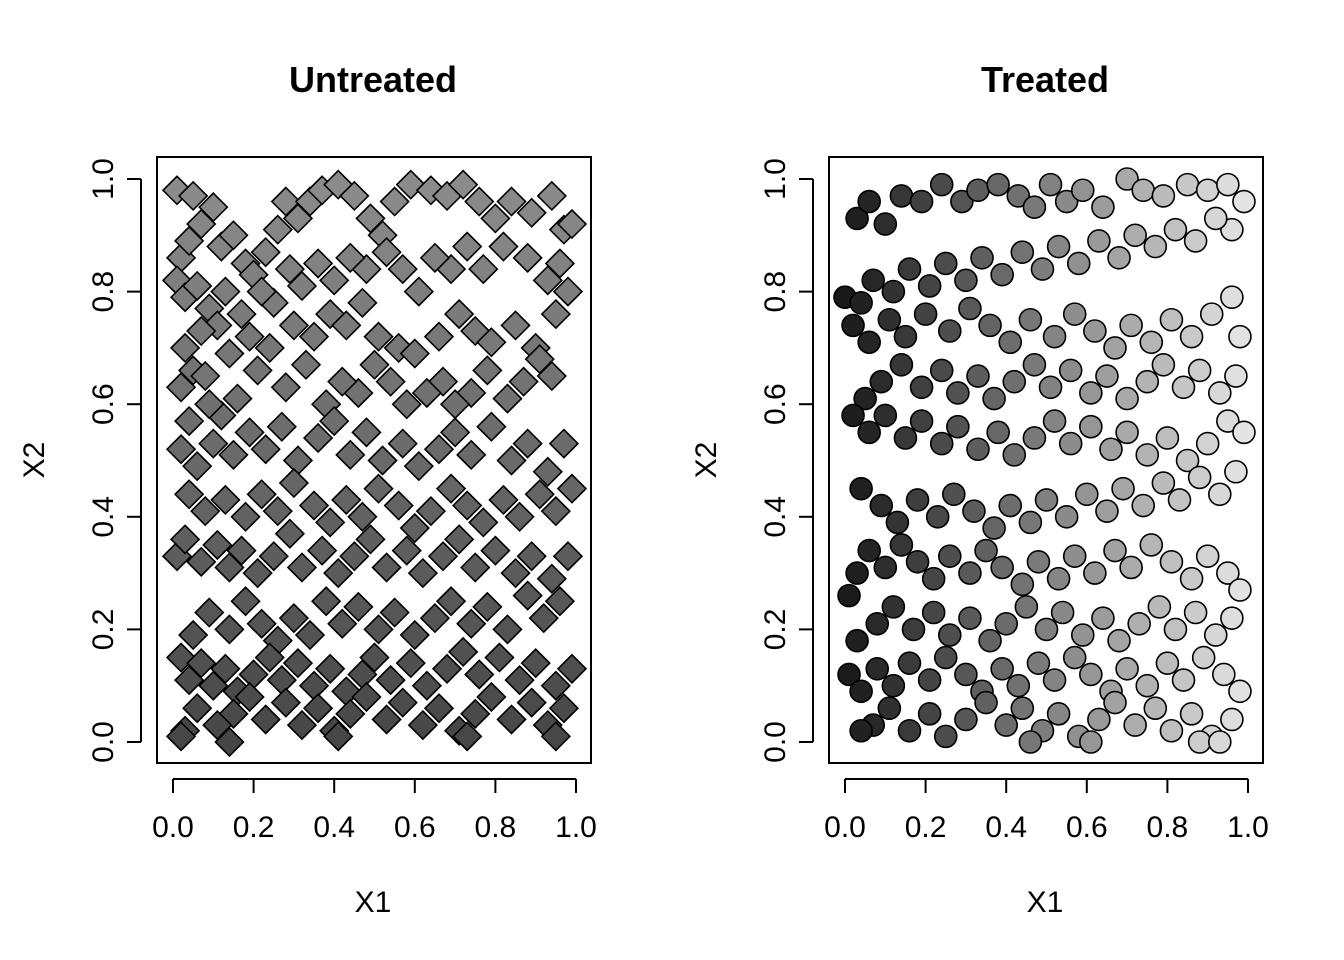  Describe the element at coordinates (775, 404) in the screenshot. I see `y-tick-label: 0.6` at that location.